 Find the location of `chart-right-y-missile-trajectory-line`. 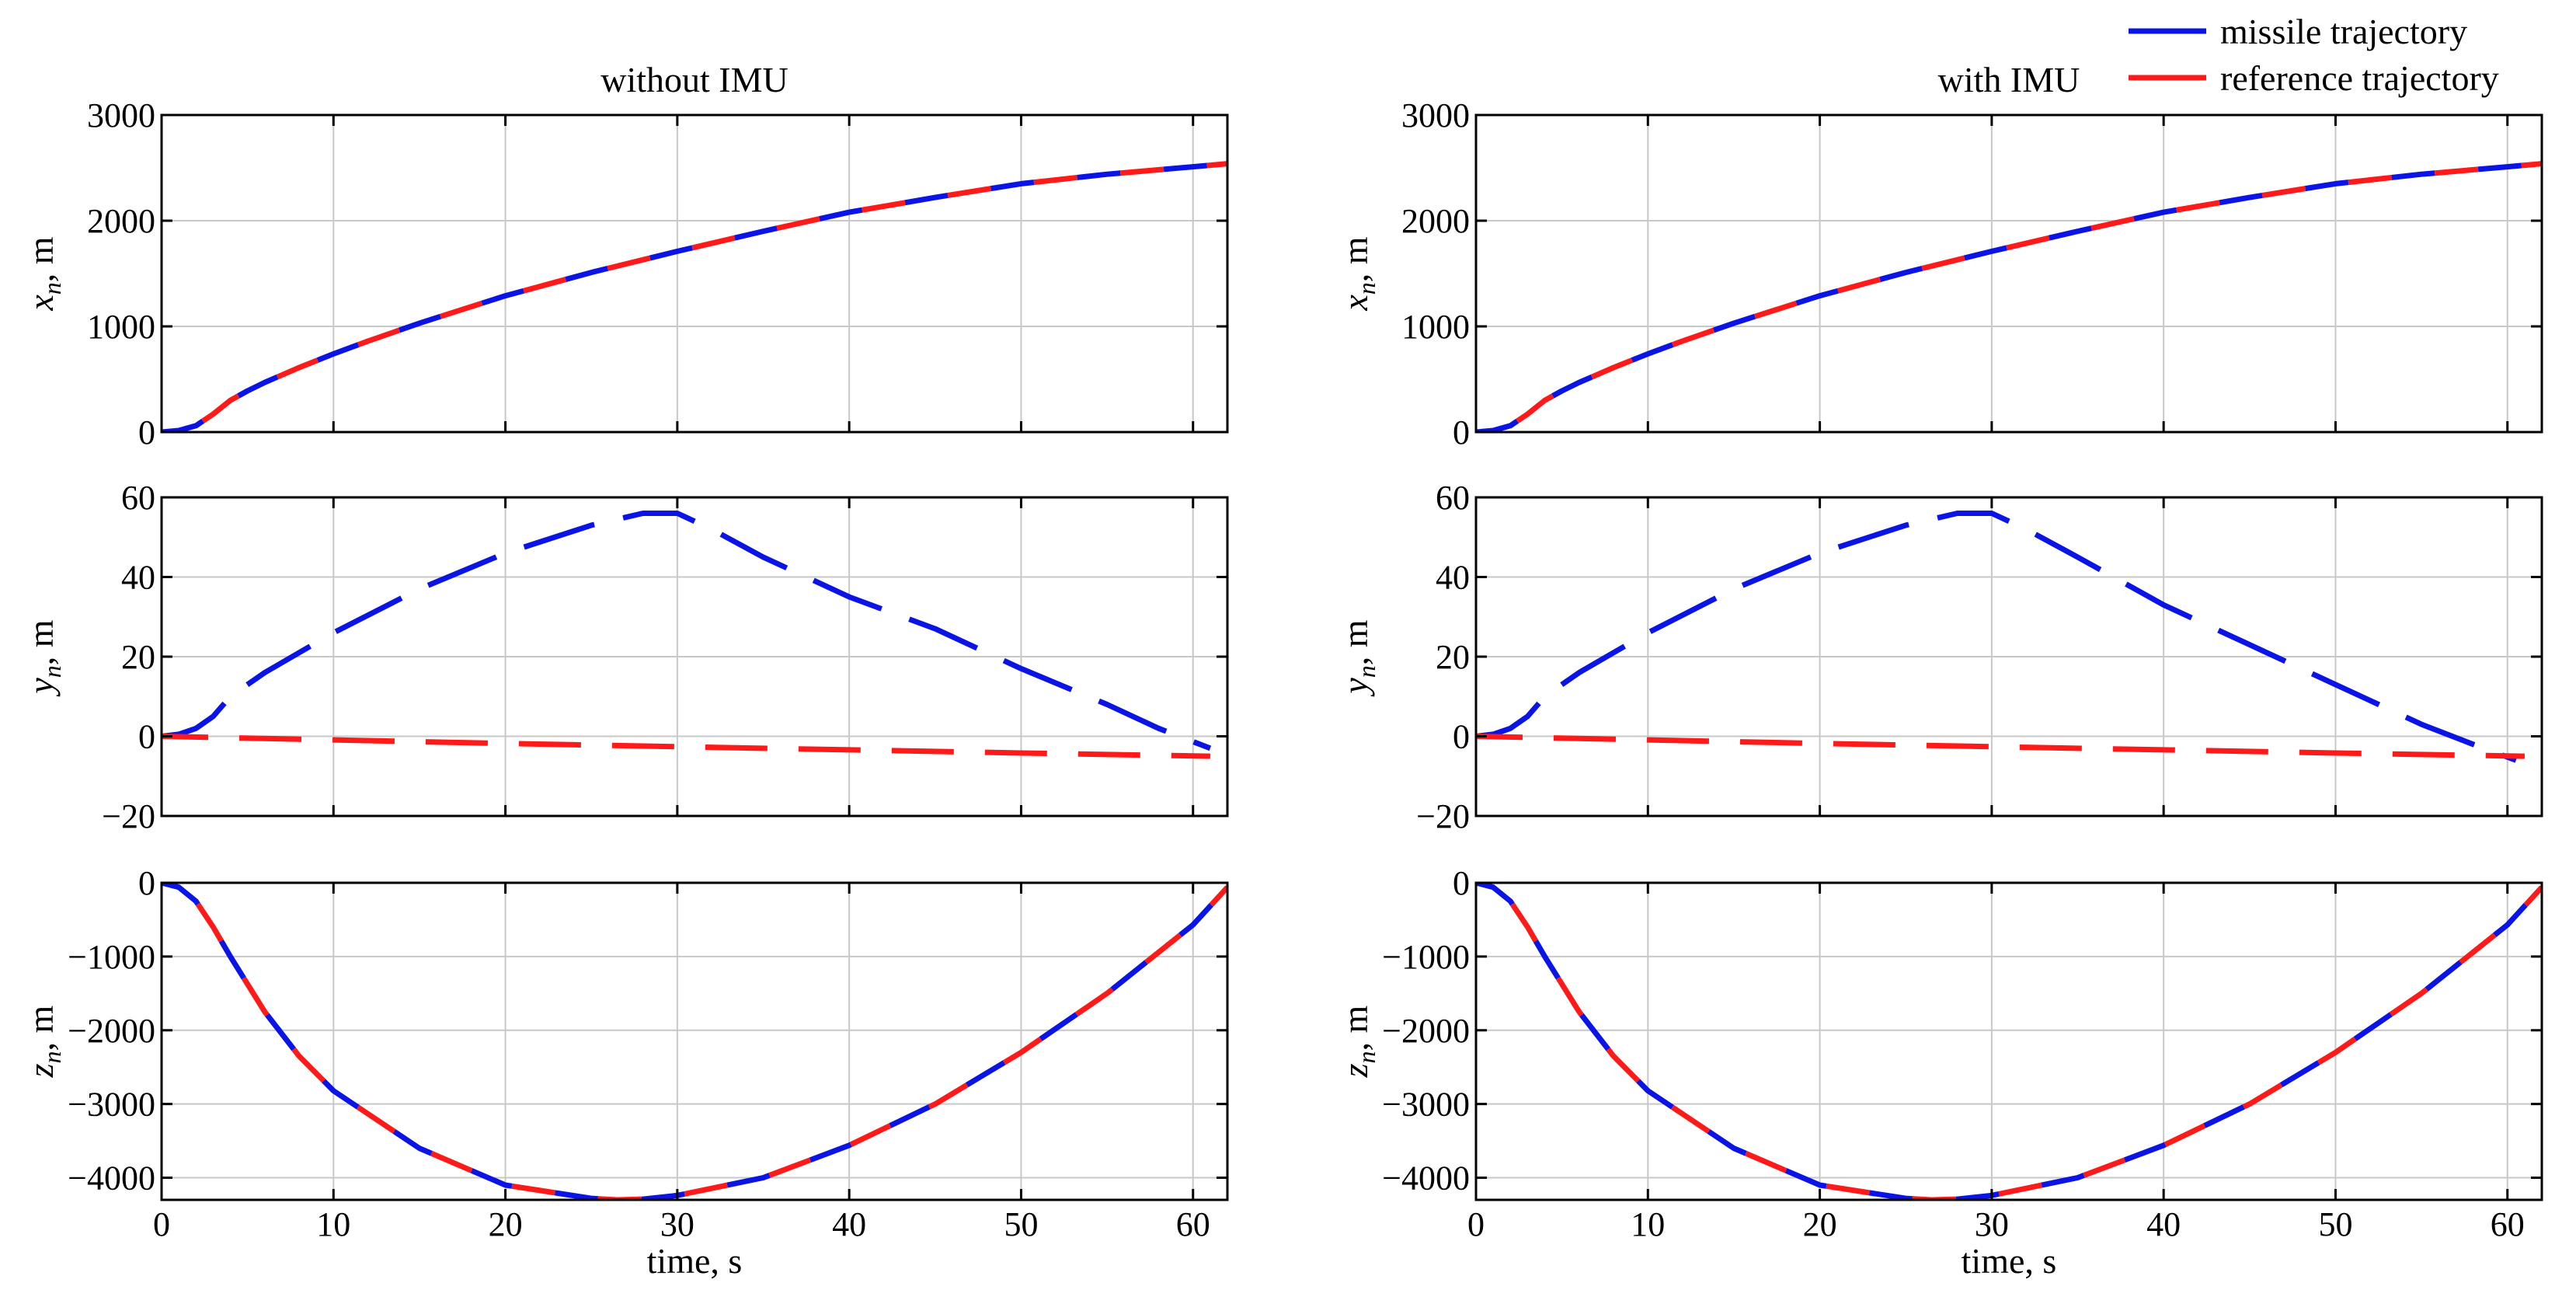

chart-right-y-missile-trajectory-line is located at coordinates (1997, 637).